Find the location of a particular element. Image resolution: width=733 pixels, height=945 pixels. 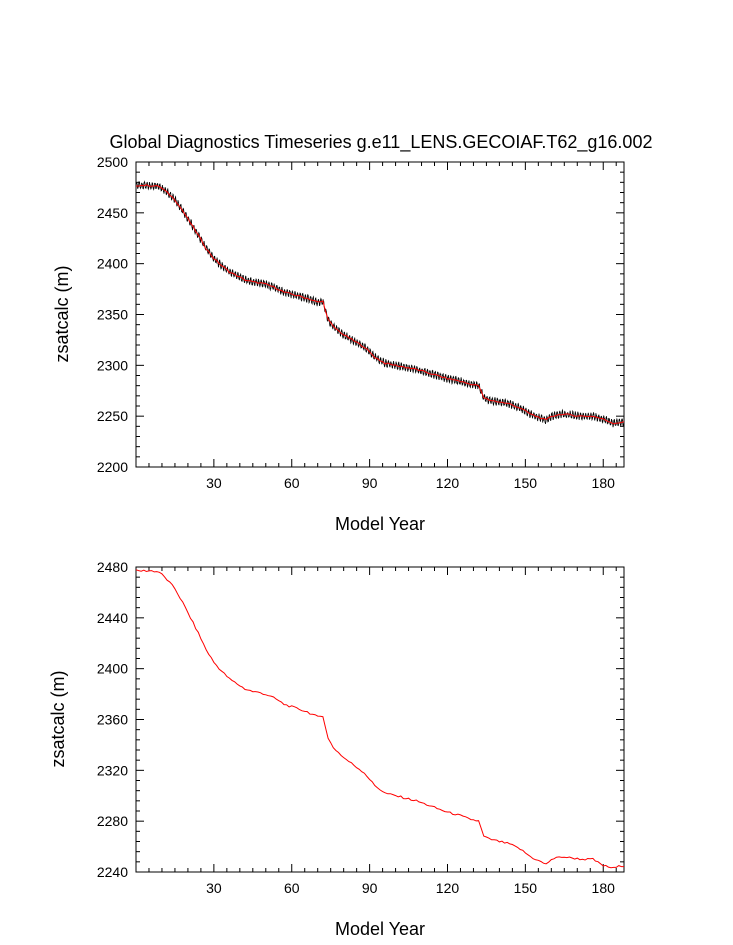

top-x-tick-label: 60 is located at coordinates (292, 483).